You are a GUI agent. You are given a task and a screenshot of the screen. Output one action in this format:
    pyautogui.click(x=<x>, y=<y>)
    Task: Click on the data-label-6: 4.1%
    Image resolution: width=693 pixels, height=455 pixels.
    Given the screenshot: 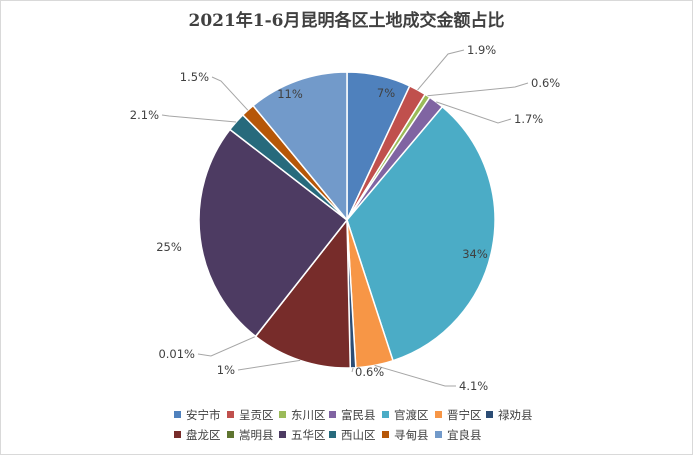 What is the action you would take?
    pyautogui.click(x=473, y=386)
    